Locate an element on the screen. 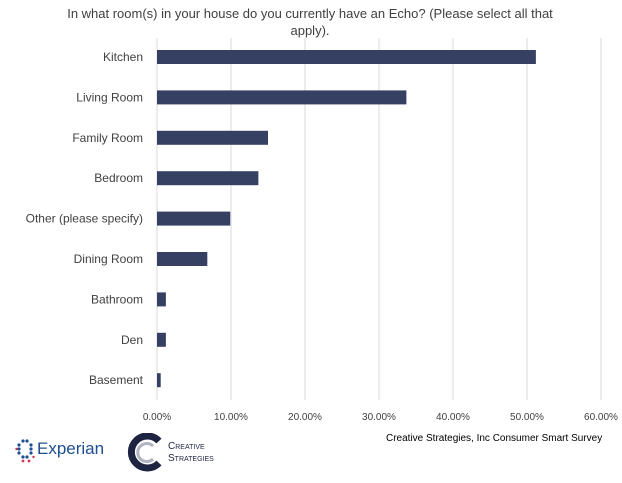  x-tick-label: 10.00% is located at coordinates (231, 417).